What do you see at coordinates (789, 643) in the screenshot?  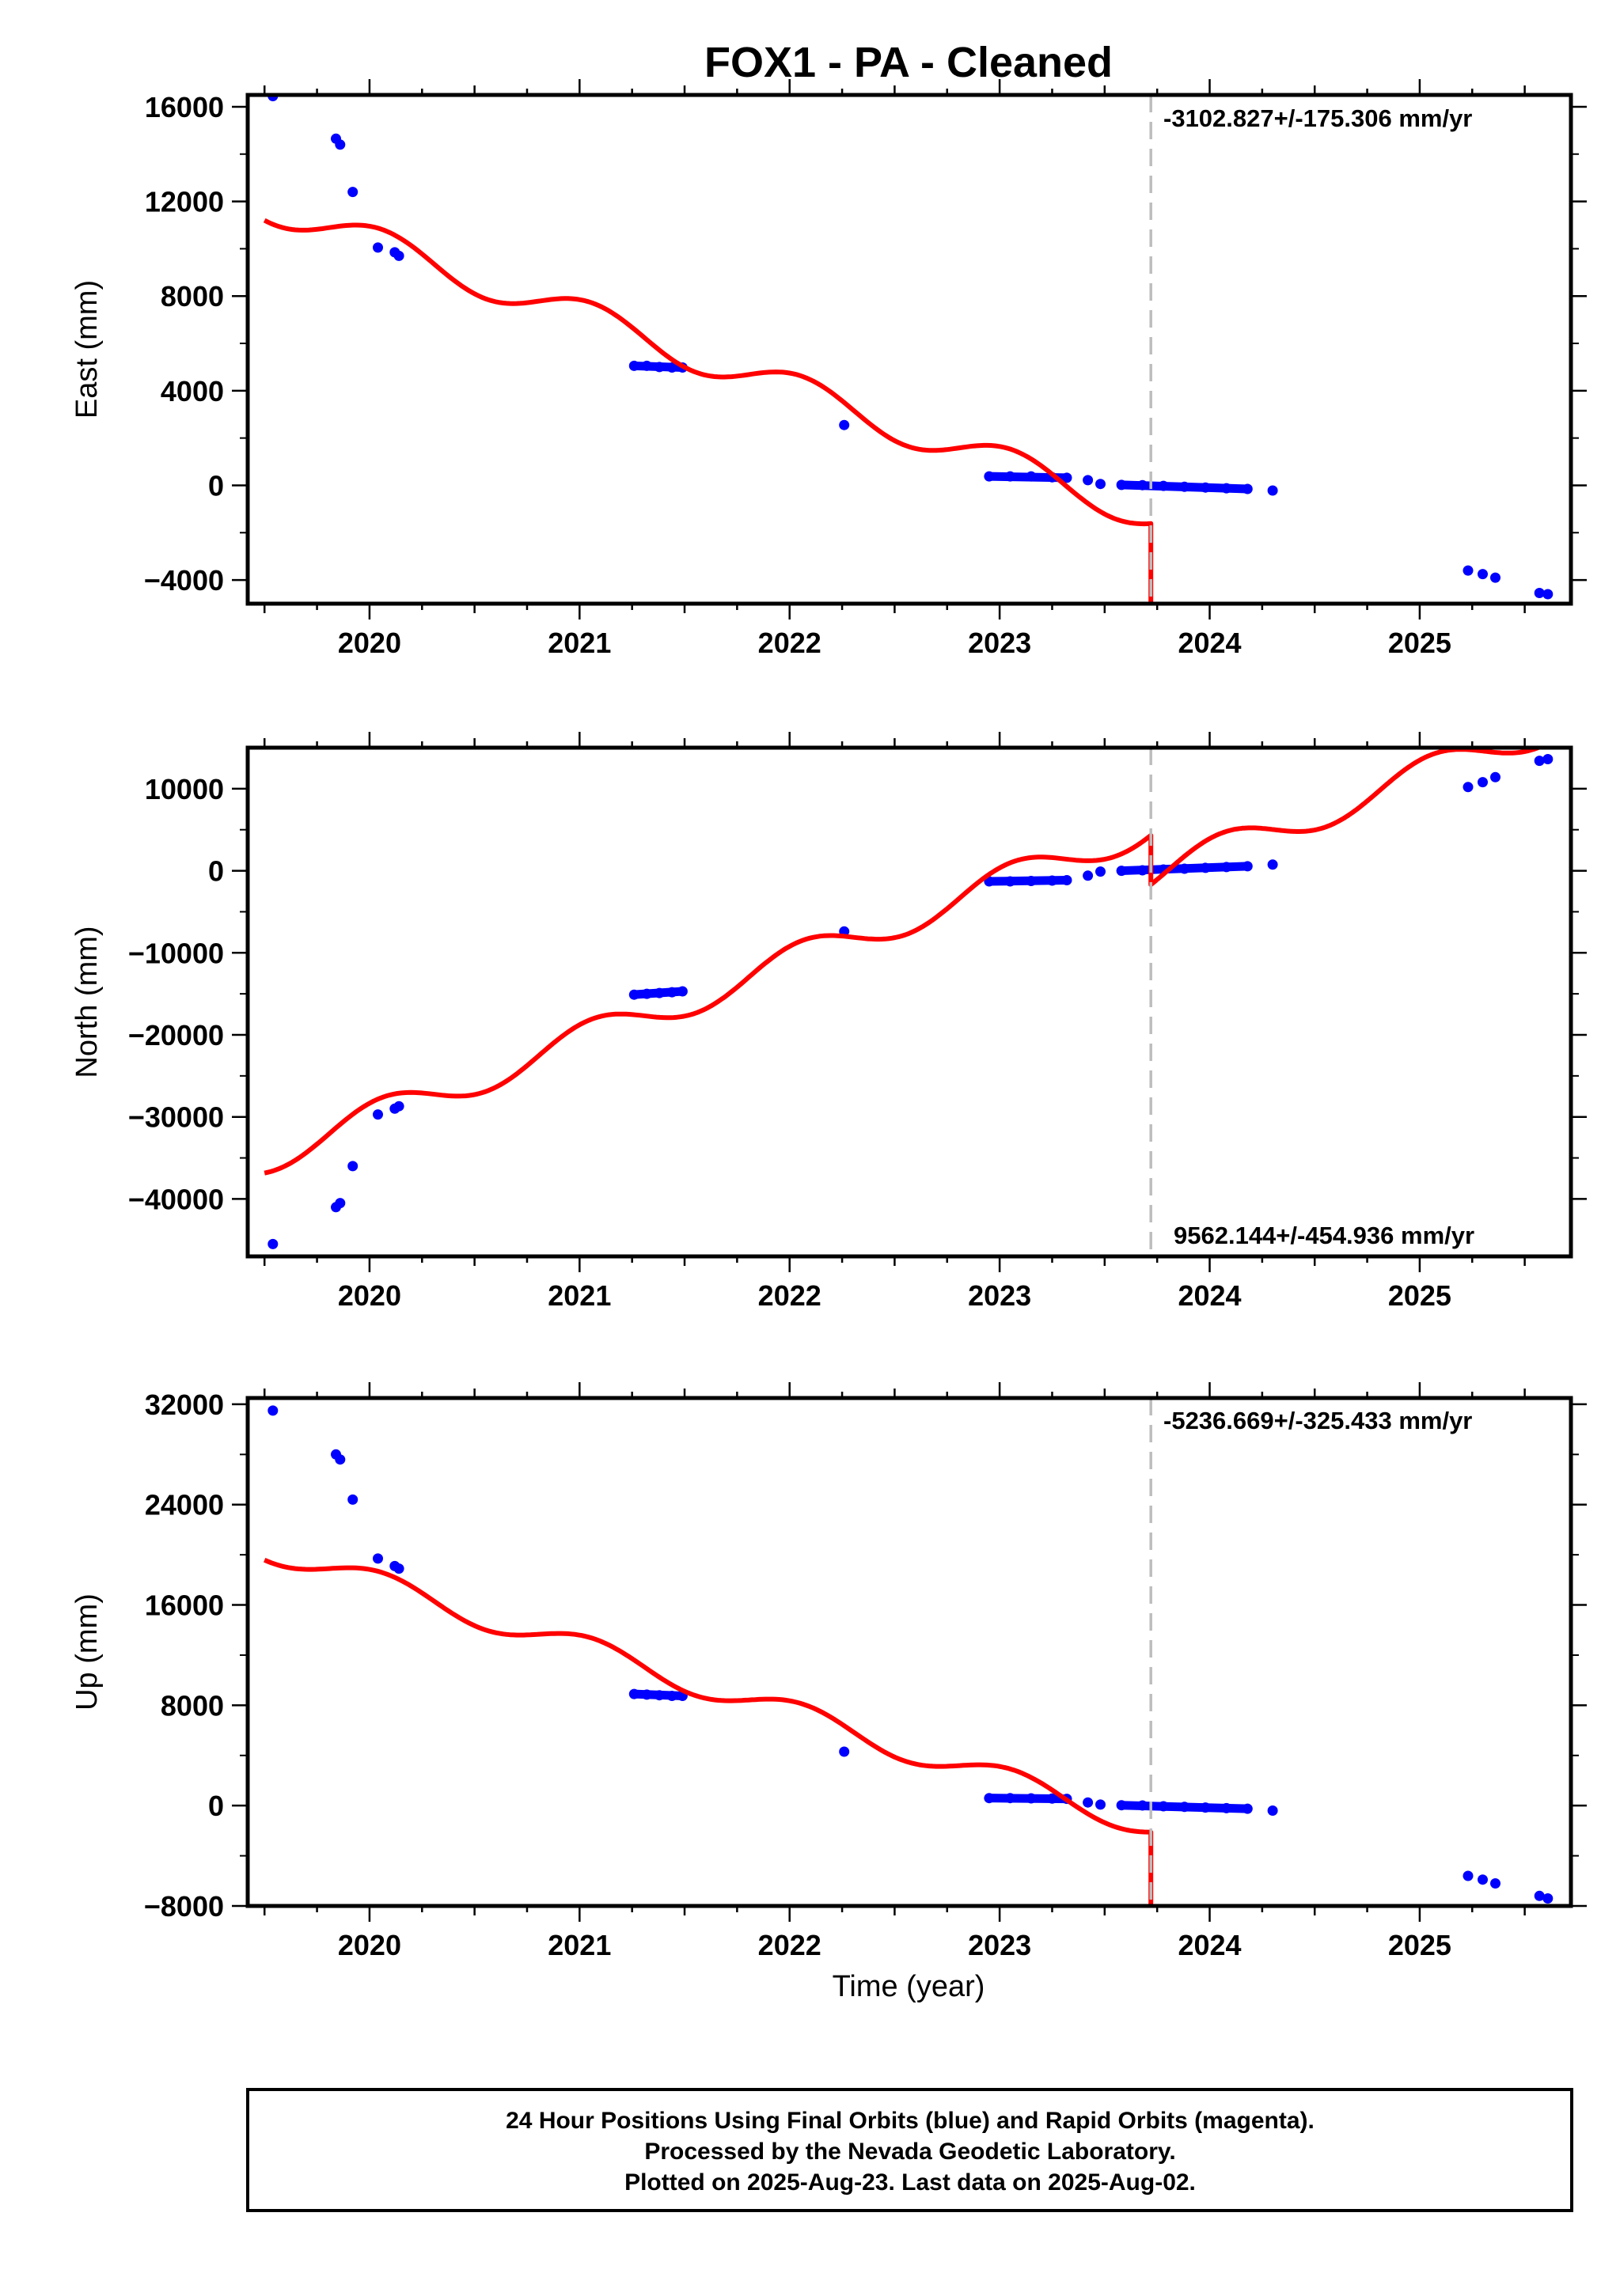 I see `east-x-tick-label: 2022` at bounding box center [789, 643].